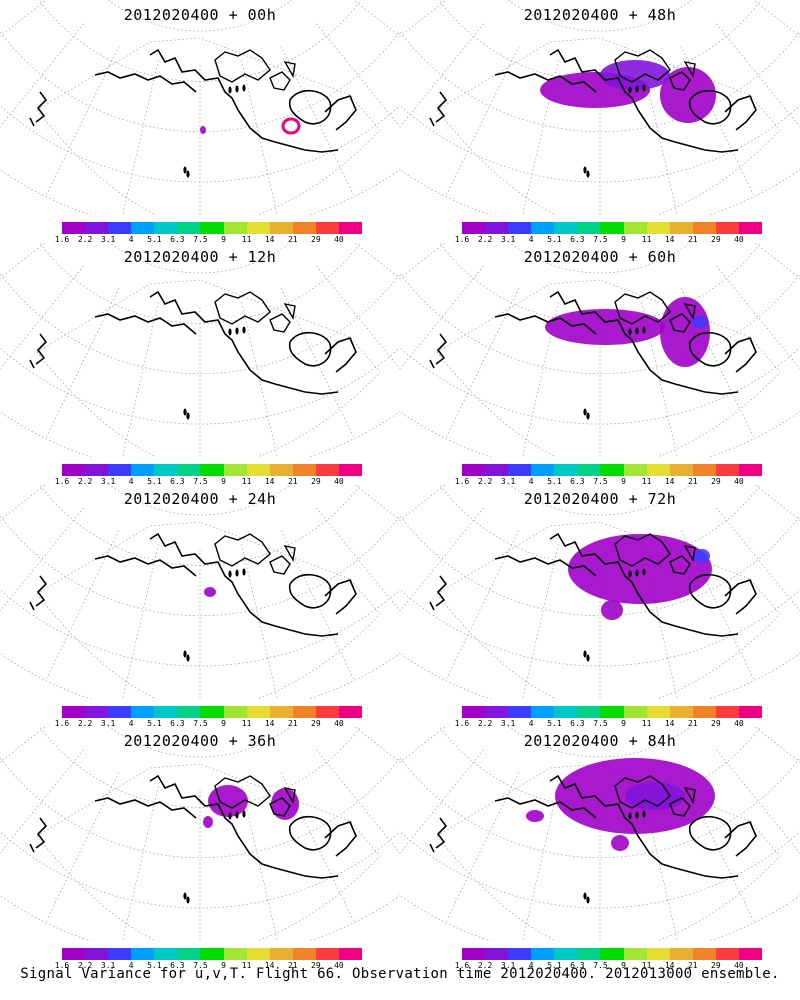 The image size is (800, 1000). What do you see at coordinates (600, 741) in the screenshot?
I see `panel-title: 2012020400 + 84h` at bounding box center [600, 741].